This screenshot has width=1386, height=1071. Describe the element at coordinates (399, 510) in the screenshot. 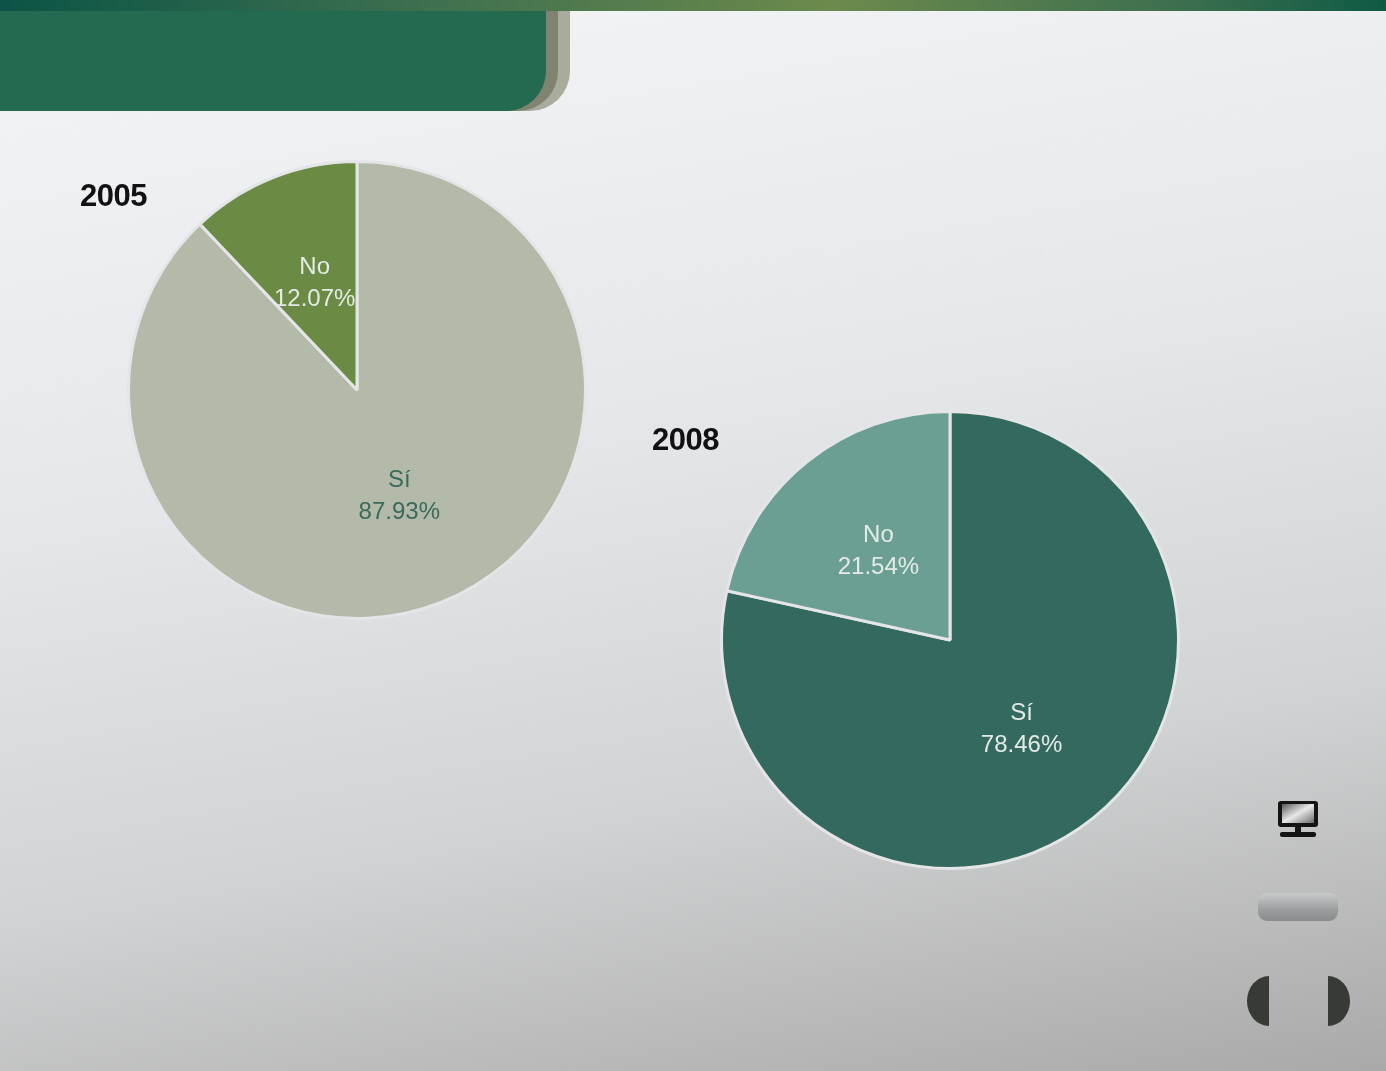

I see `data-label: 87.93%` at that location.